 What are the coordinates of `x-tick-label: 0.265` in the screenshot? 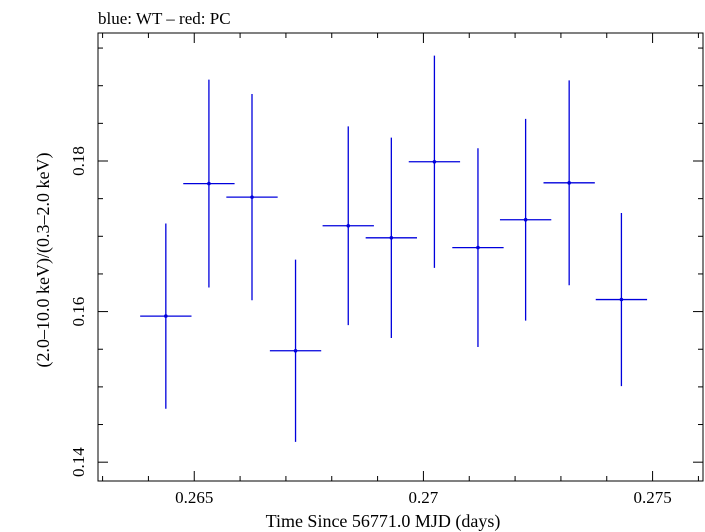 It's located at (194, 497).